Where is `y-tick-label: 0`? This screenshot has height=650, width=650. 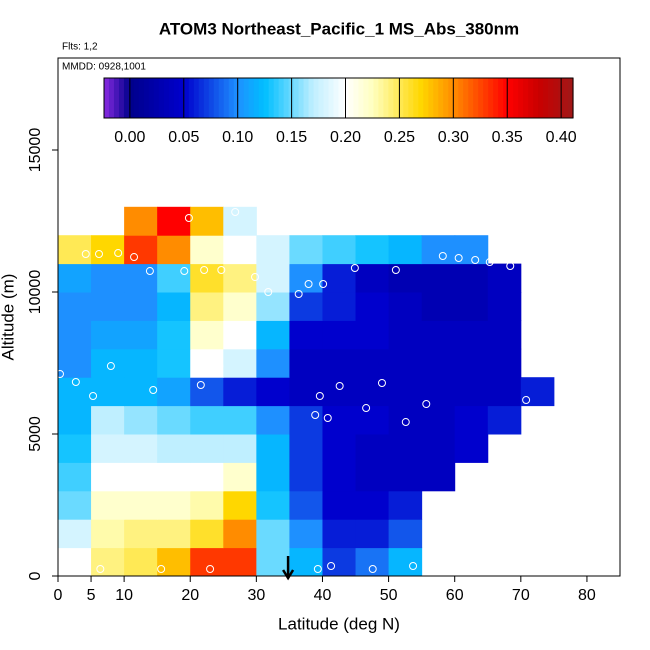
y-tick-label: 0 is located at coordinates (35, 575).